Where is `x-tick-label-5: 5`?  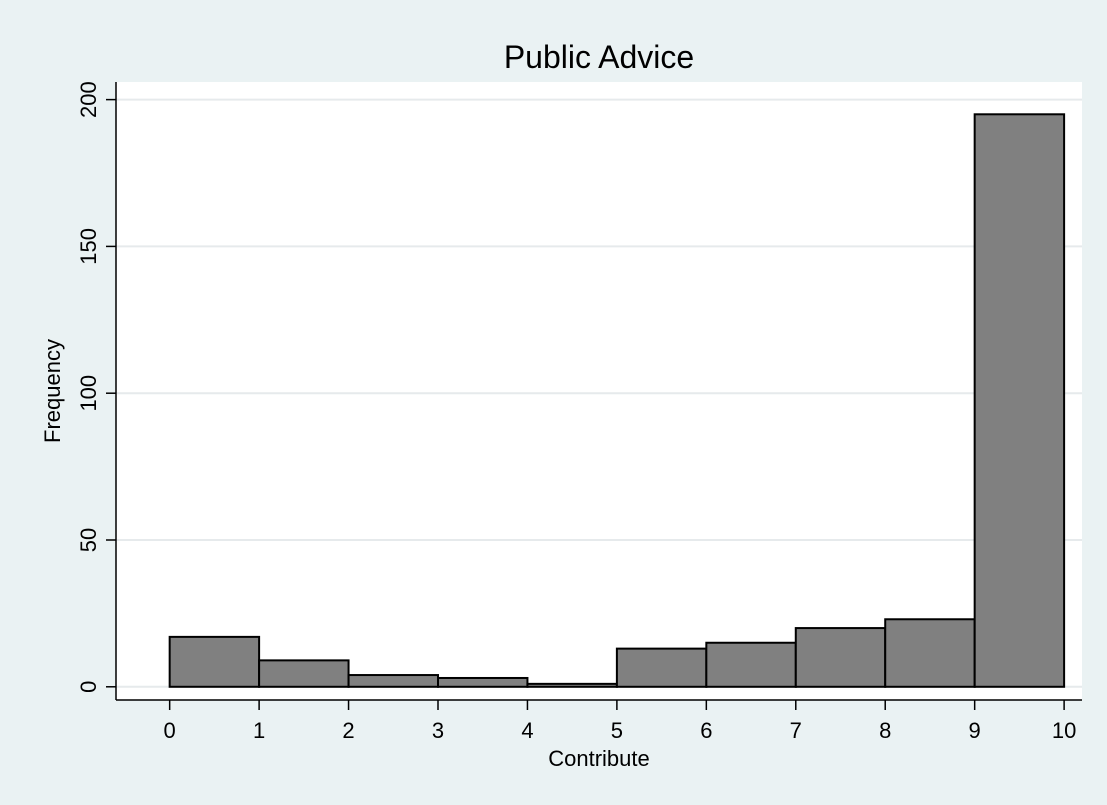
x-tick-label-5: 5 is located at coordinates (617, 730).